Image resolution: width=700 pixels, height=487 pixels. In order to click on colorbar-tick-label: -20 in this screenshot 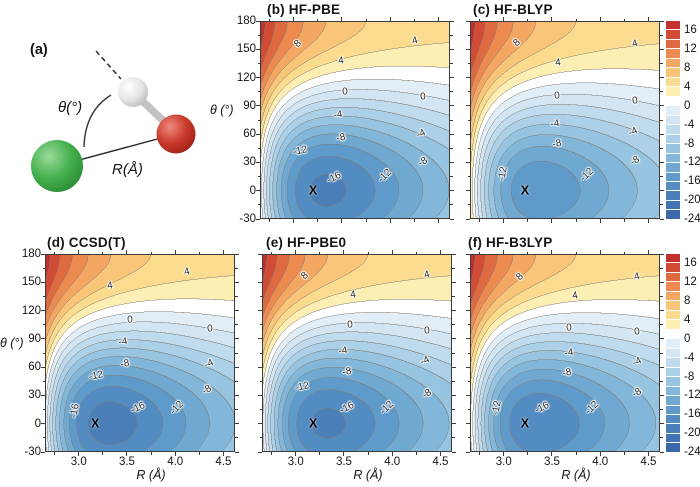, I will do `click(692, 200)`.